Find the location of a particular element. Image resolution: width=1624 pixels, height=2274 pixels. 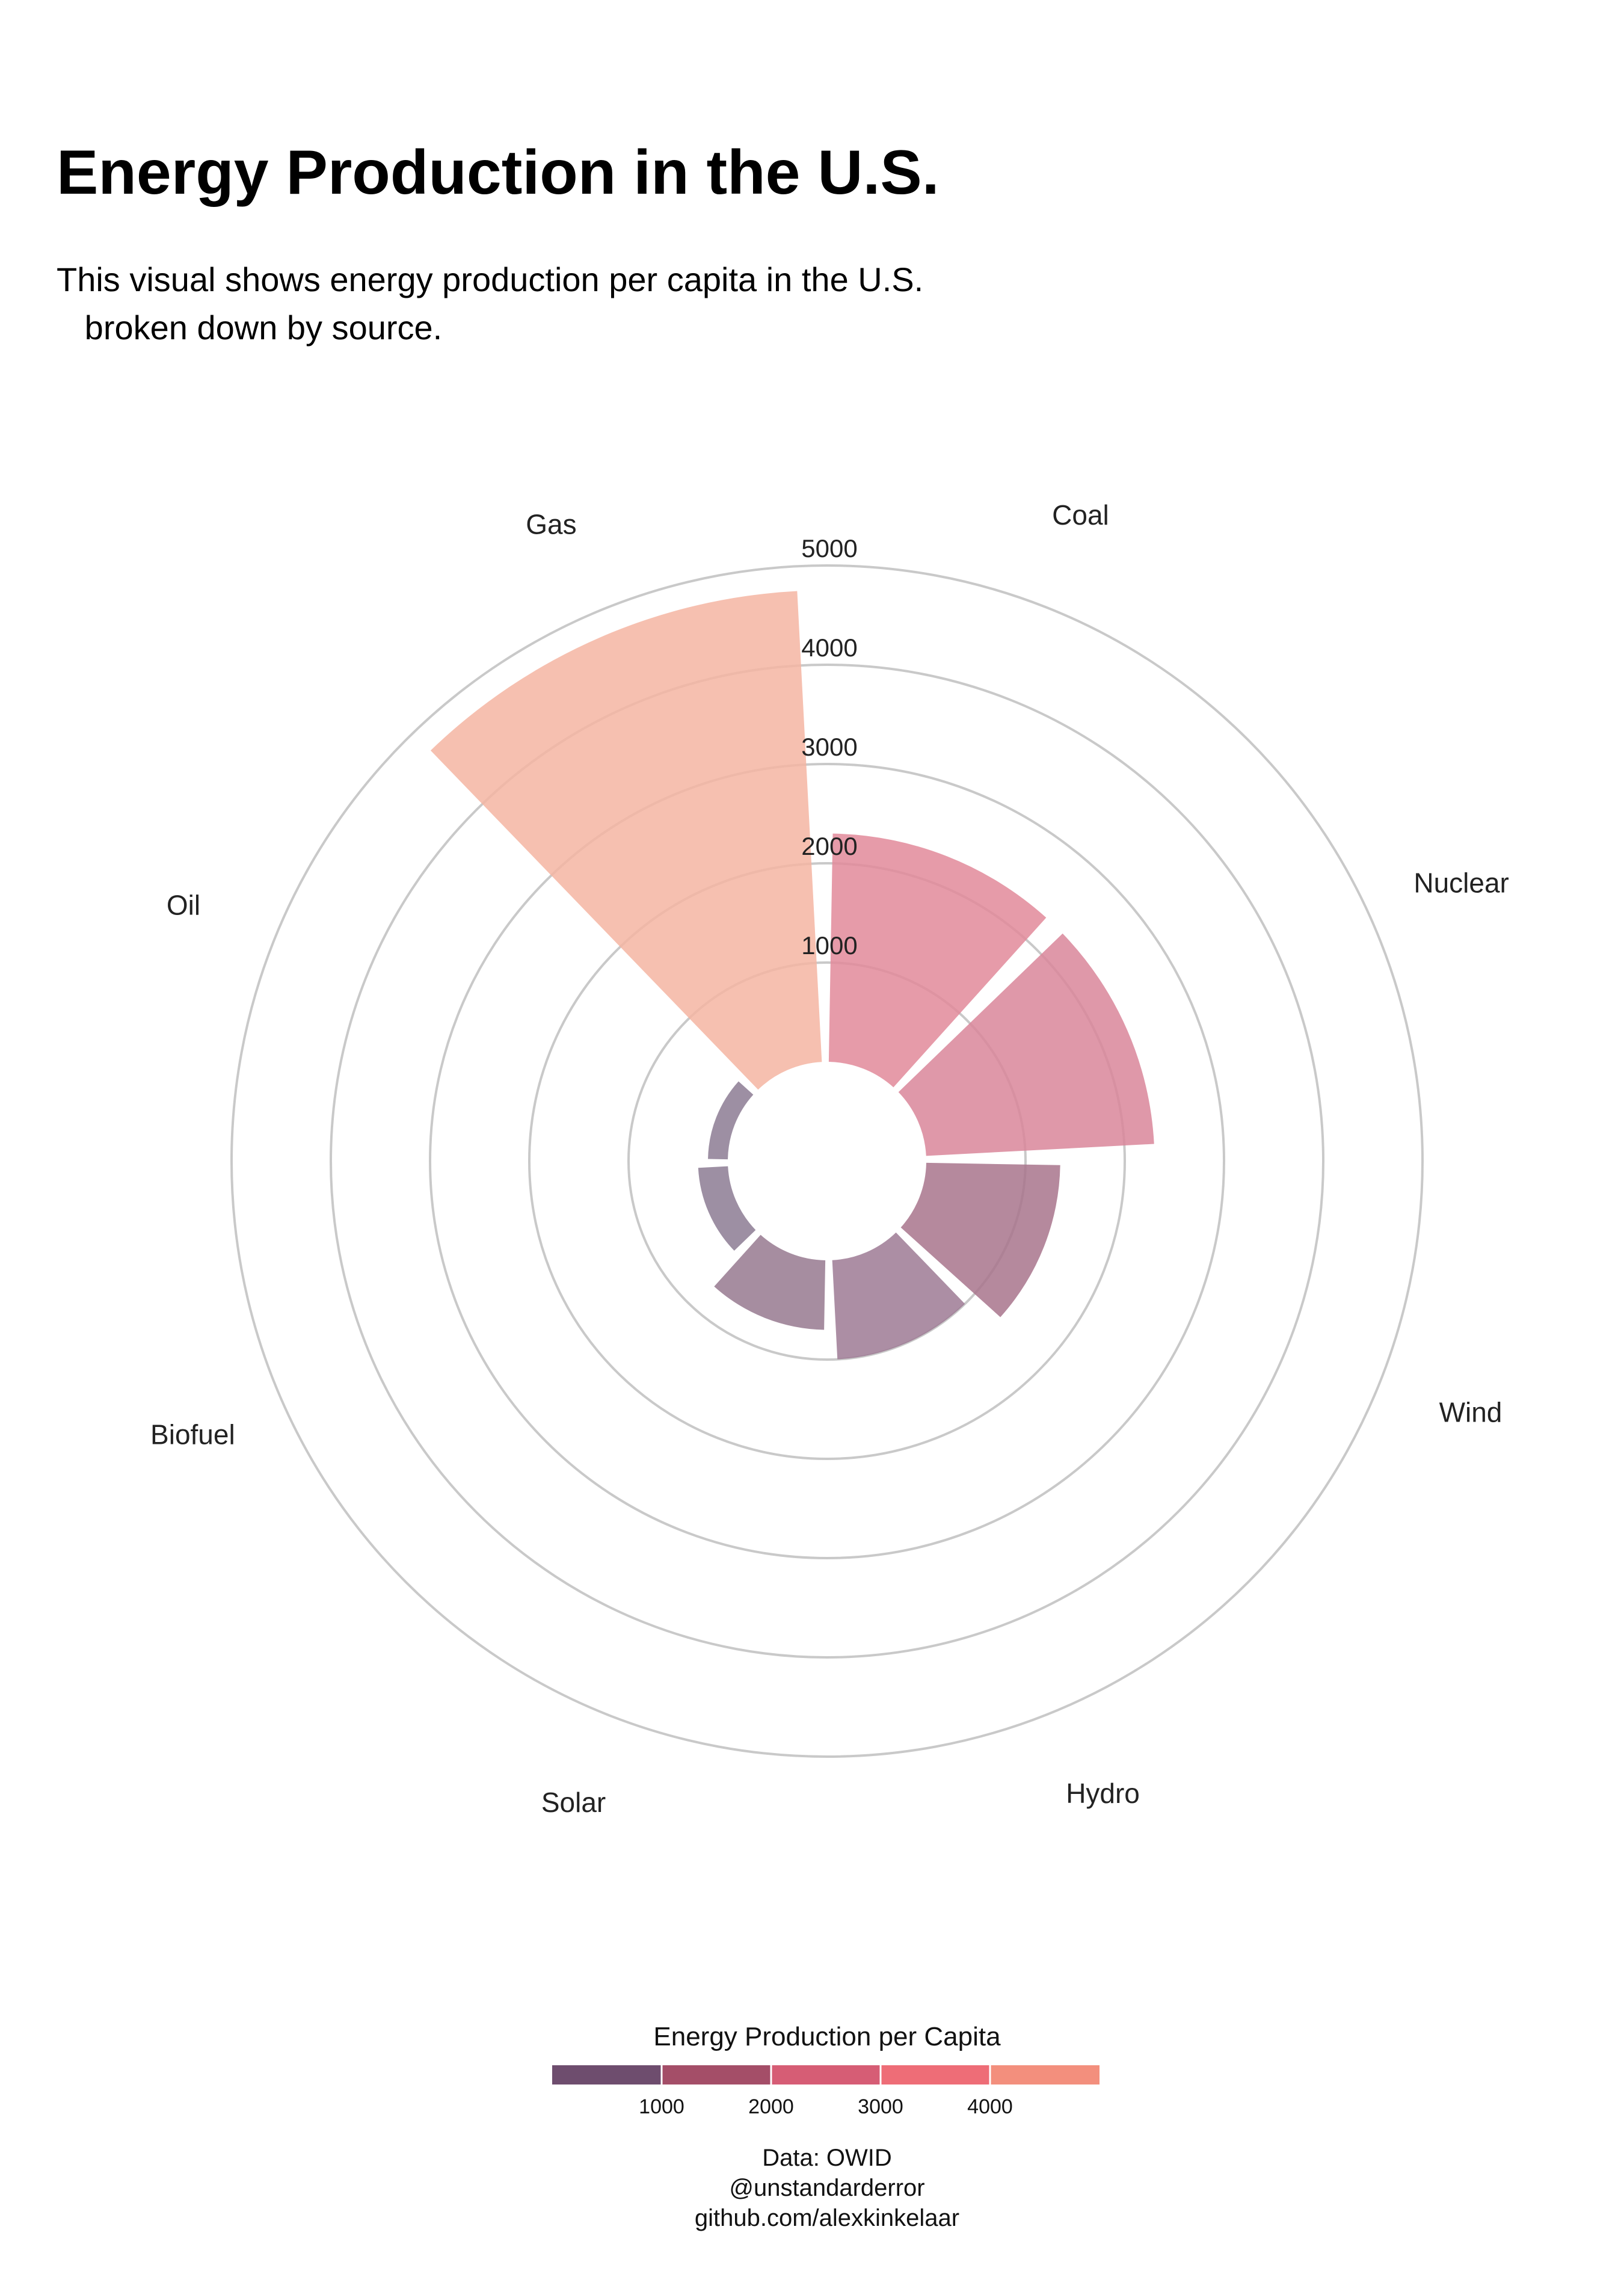

bar-wind is located at coordinates (980, 1239).